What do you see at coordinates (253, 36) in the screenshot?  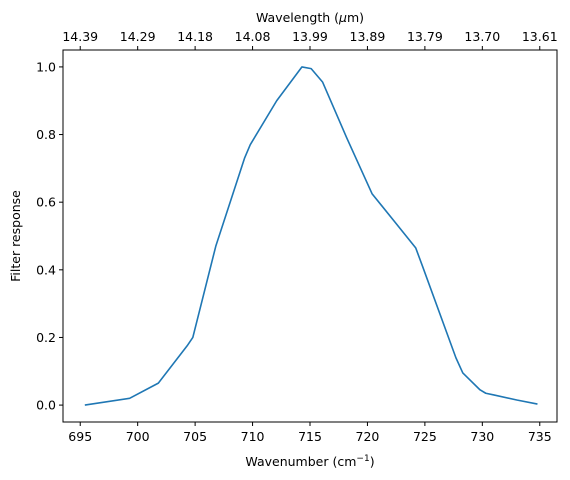 I see `top-tick-label: 14.08` at bounding box center [253, 36].